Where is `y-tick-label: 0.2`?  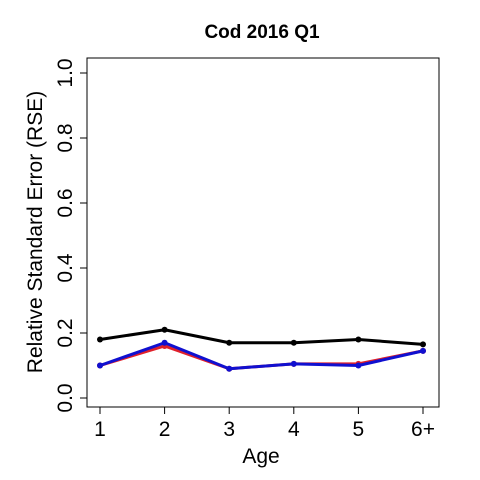
y-tick-label: 0.2 is located at coordinates (65, 332).